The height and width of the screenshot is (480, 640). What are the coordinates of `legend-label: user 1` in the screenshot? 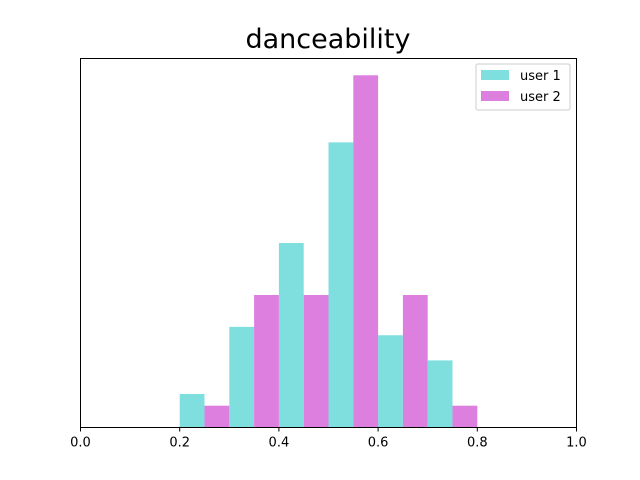 It's located at (540, 76).